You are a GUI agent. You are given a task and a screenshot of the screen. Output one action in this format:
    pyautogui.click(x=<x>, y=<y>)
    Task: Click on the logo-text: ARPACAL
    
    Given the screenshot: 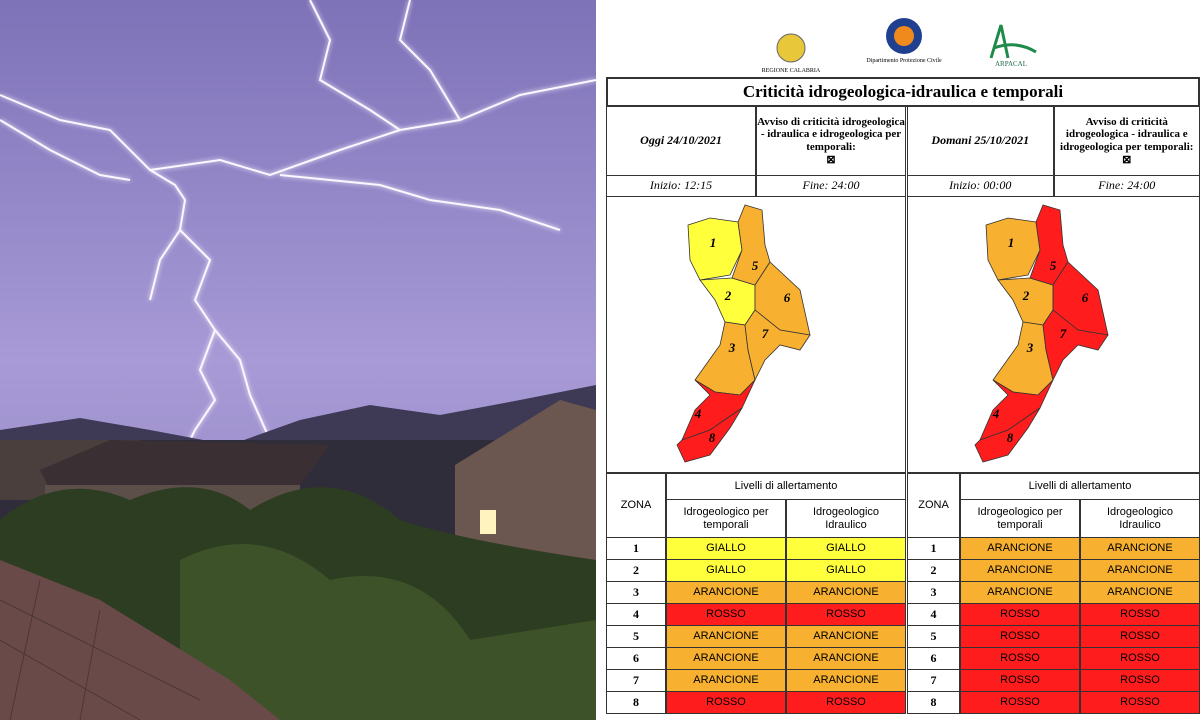 What is the action you would take?
    pyautogui.click(x=1011, y=64)
    